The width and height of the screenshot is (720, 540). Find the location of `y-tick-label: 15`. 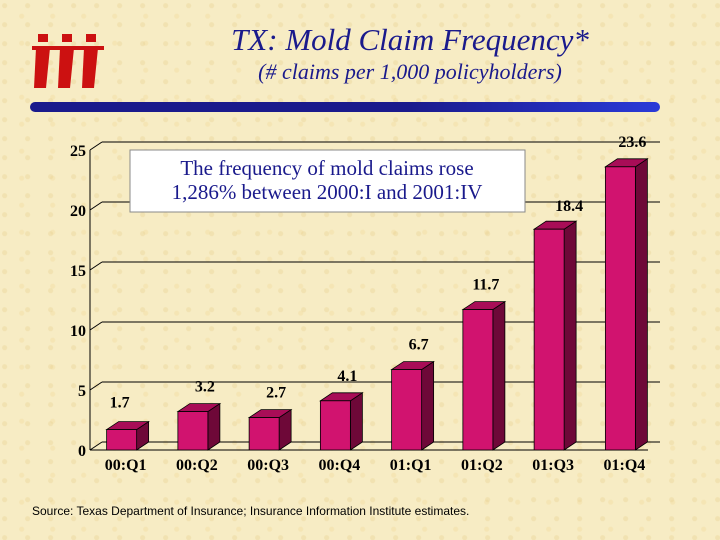

y-tick-label: 15 is located at coordinates (78, 271).